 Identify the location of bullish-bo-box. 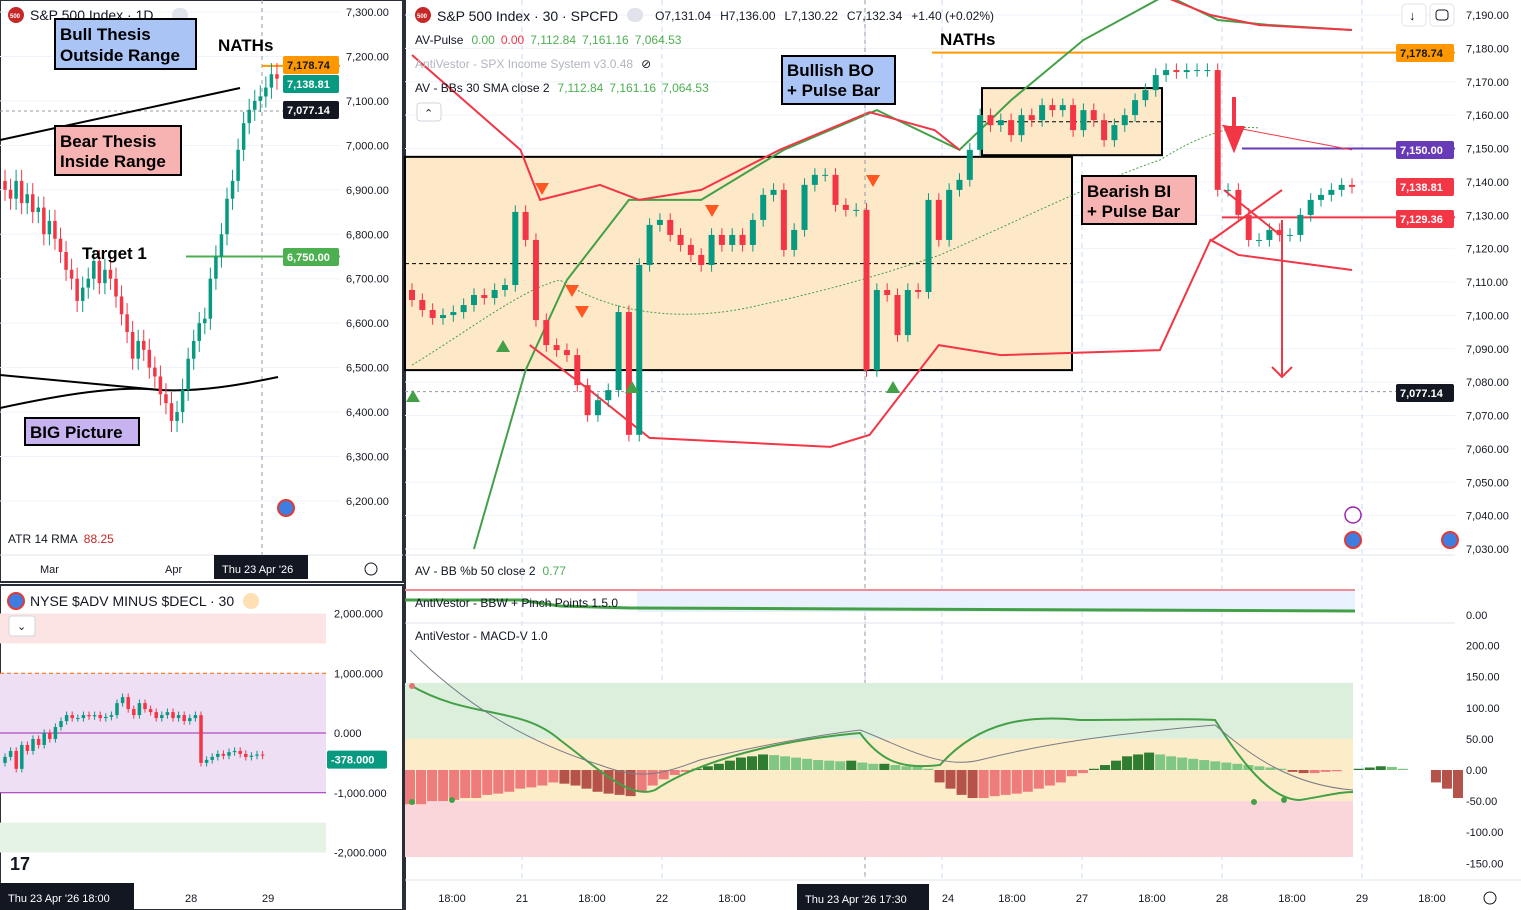
(838, 80).